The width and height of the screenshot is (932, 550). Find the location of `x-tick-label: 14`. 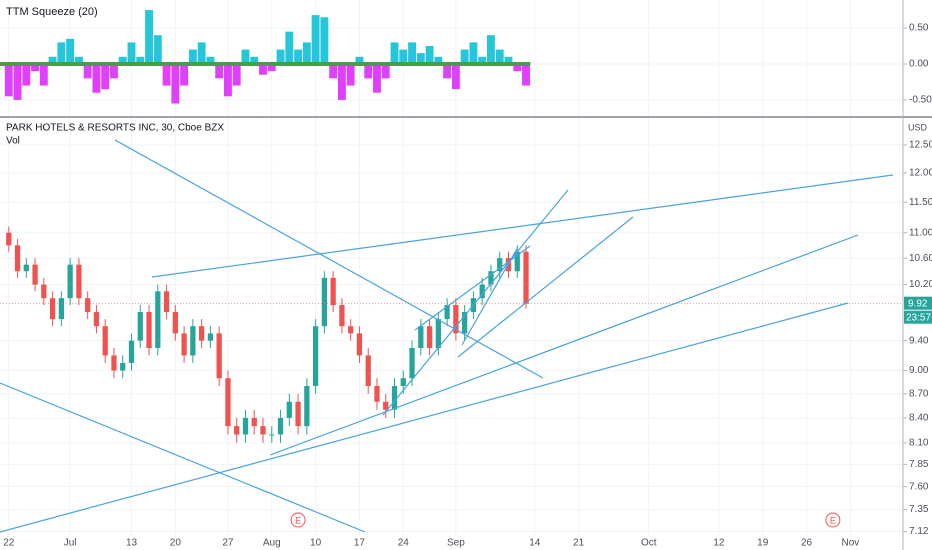

x-tick-label: 14 is located at coordinates (535, 543).